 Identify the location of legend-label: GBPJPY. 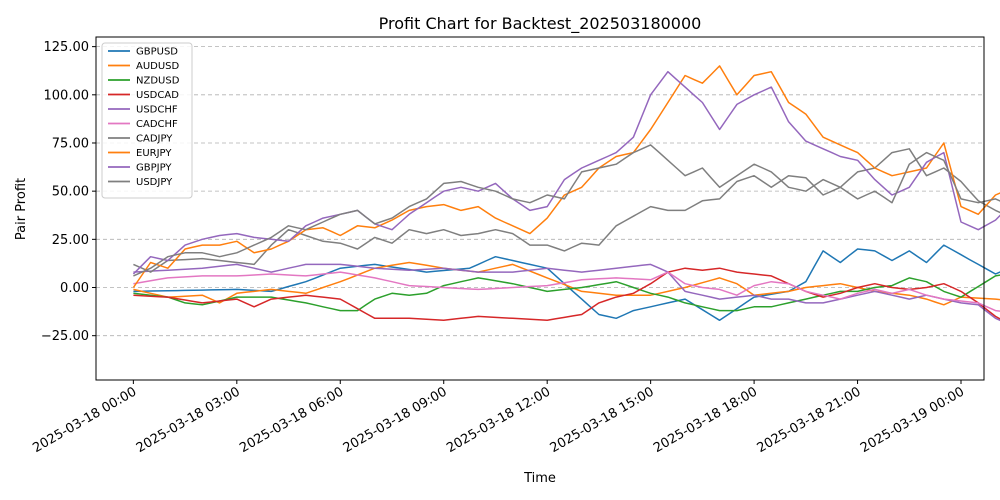
(154, 168).